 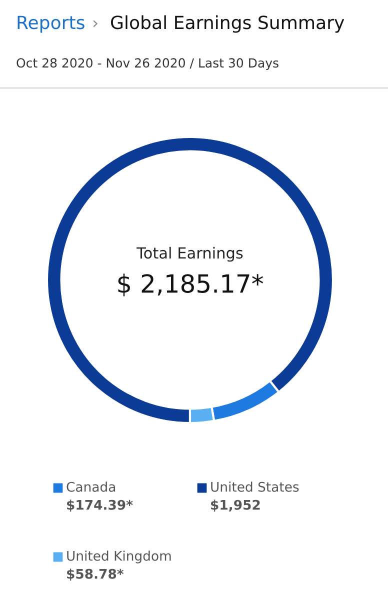 I want to click on data-label: $174.39*, so click(x=100, y=506).